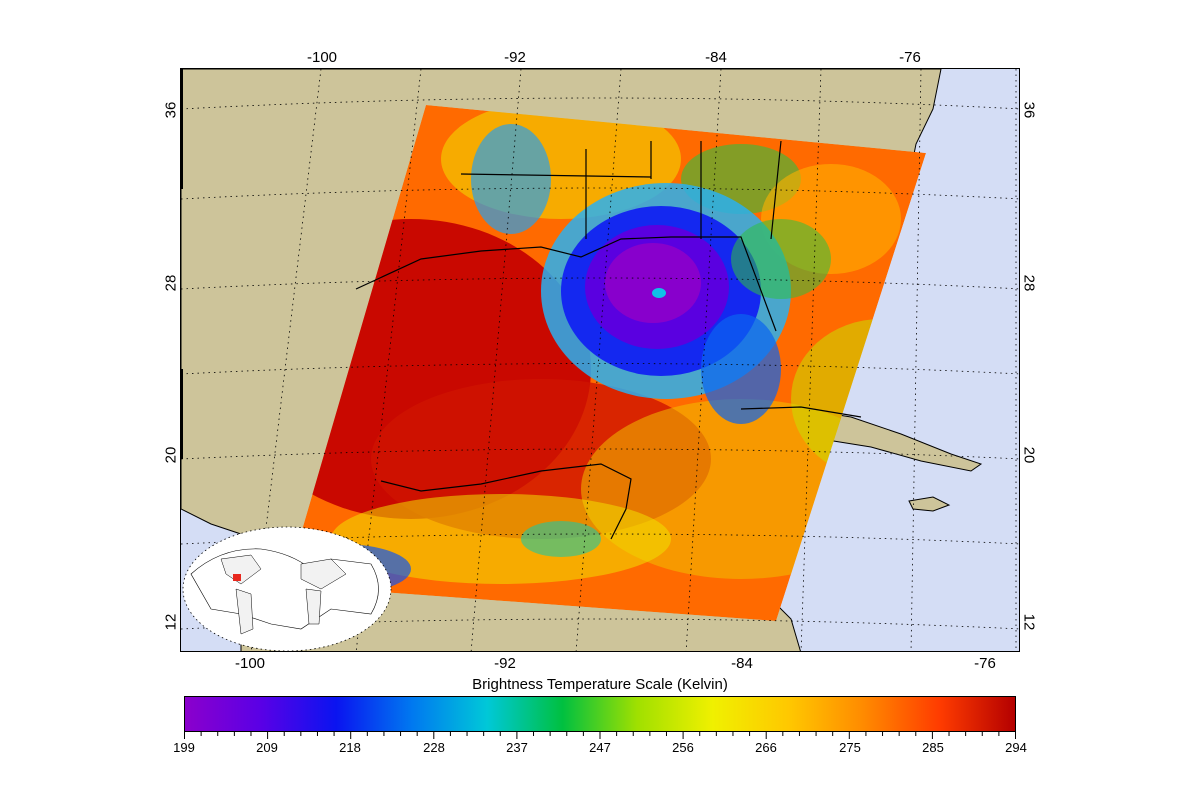  Describe the element at coordinates (350, 747) in the screenshot. I see `colorbar-label: 218` at that location.